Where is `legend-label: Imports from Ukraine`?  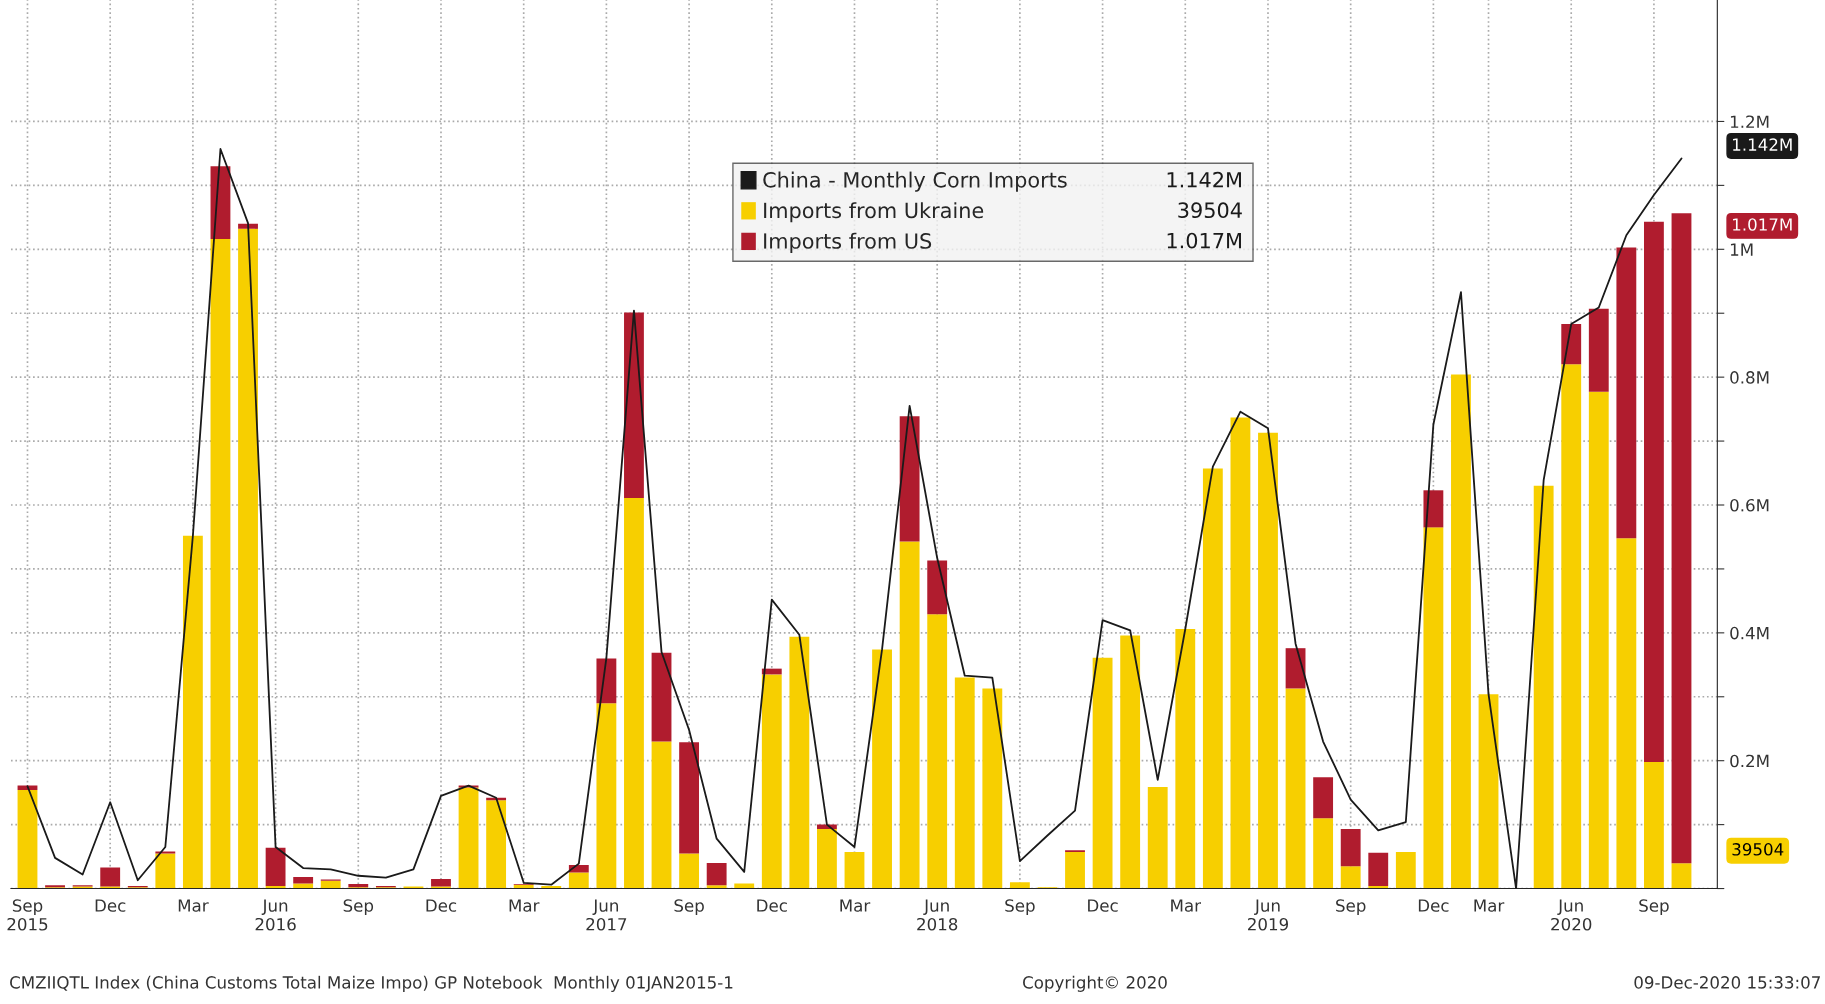
legend-label: Imports from Ukraine is located at coordinates (874, 212).